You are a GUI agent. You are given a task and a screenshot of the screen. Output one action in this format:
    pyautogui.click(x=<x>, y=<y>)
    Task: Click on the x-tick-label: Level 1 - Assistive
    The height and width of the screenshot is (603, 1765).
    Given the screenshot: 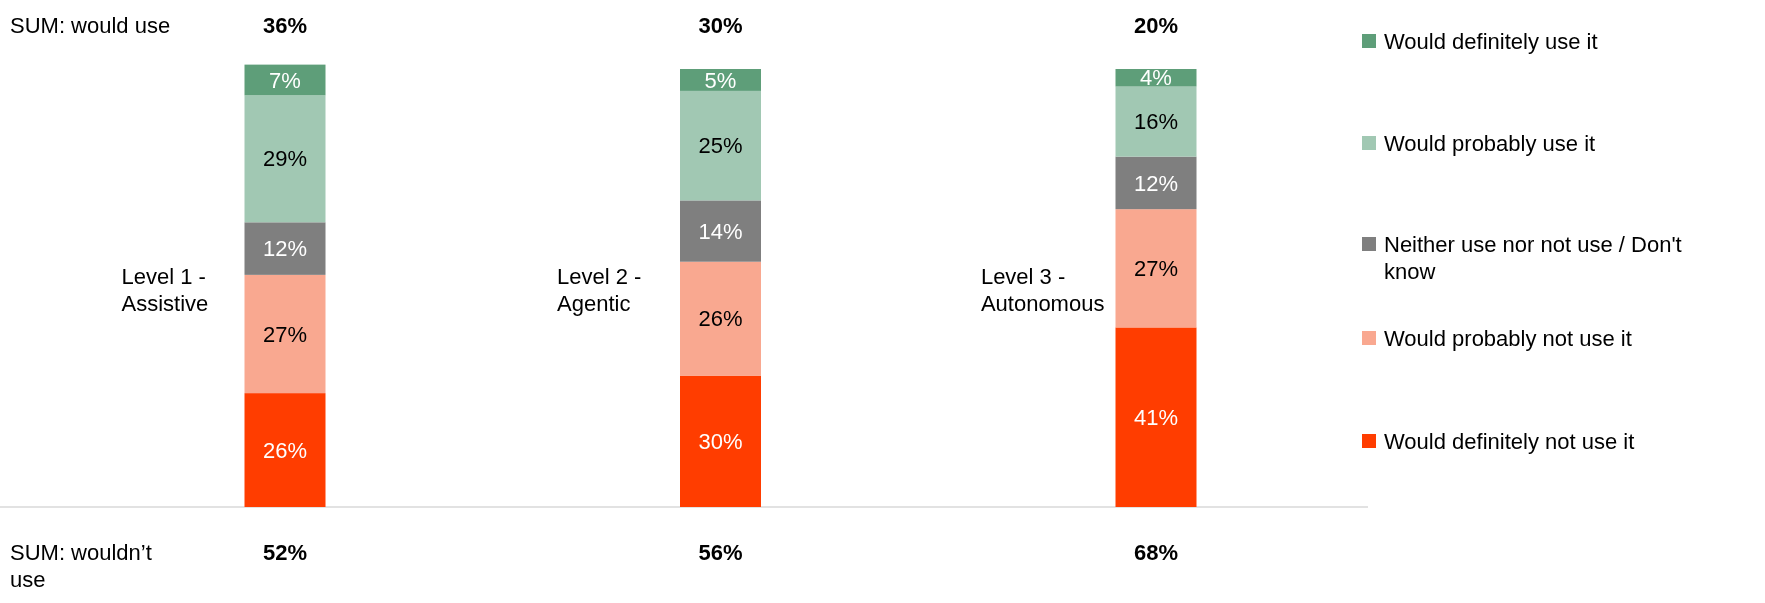 What is the action you would take?
    pyautogui.click(x=165, y=289)
    